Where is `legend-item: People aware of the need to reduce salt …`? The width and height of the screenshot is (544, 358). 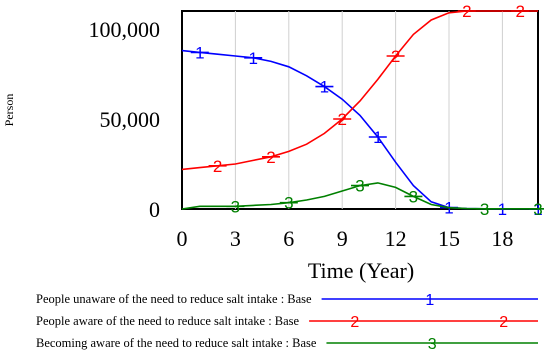 legend-item: People aware of the need to reduce salt … is located at coordinates (287, 322).